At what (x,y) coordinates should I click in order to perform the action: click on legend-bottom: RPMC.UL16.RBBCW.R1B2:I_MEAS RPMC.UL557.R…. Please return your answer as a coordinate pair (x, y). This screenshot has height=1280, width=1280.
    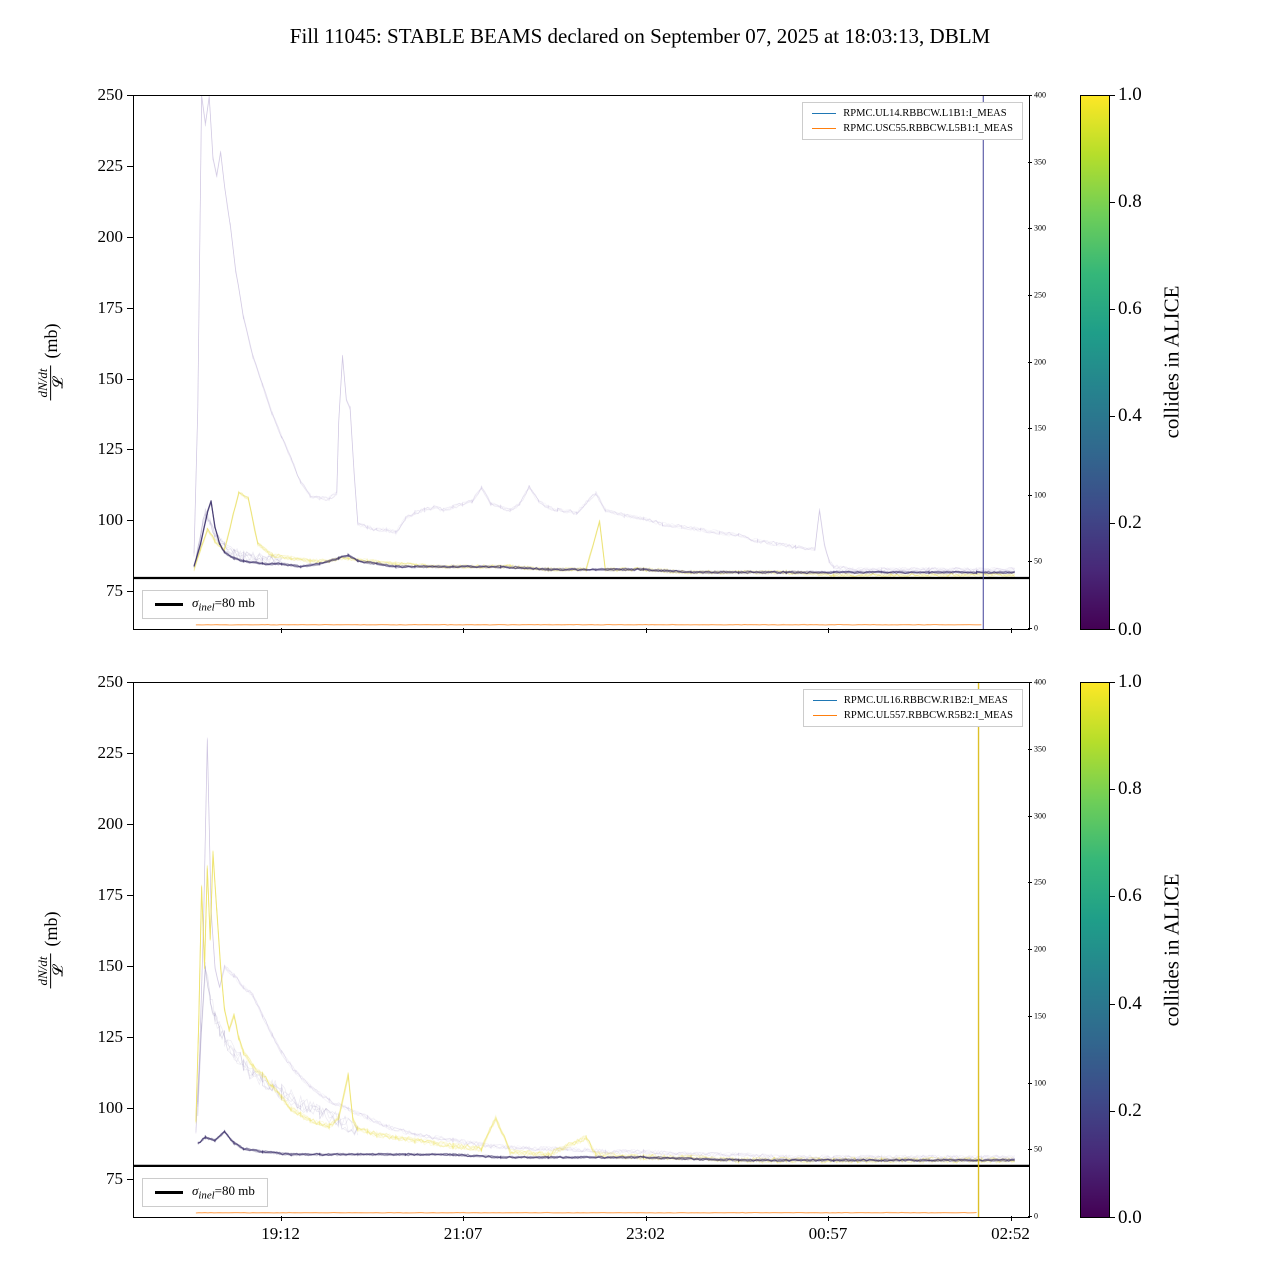
    Looking at the image, I should click on (912, 708).